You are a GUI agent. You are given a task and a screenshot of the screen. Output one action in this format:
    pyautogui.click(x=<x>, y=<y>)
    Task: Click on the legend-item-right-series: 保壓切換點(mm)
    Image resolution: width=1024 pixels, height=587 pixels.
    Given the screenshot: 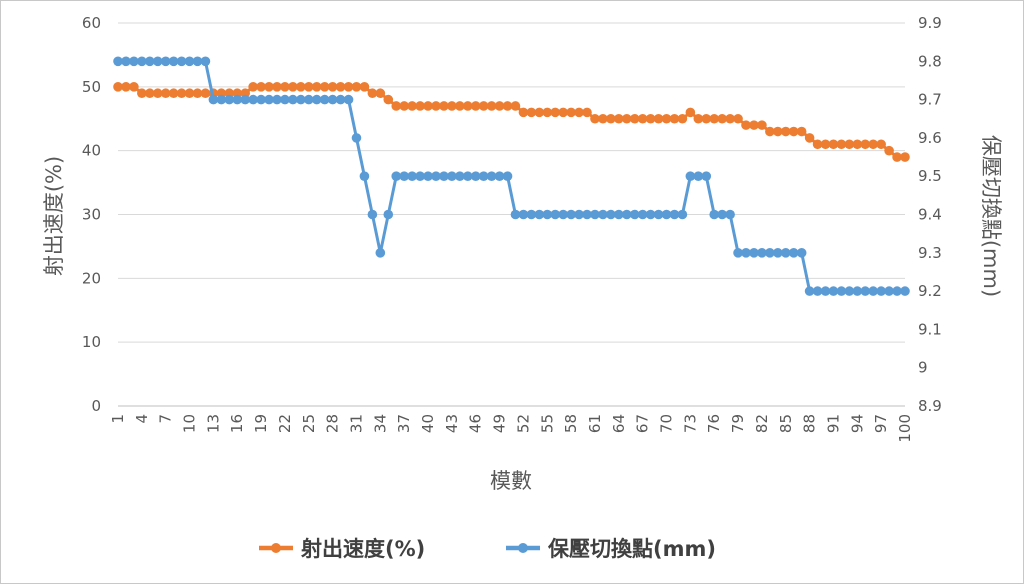 What is the action you would take?
    pyautogui.click(x=611, y=549)
    